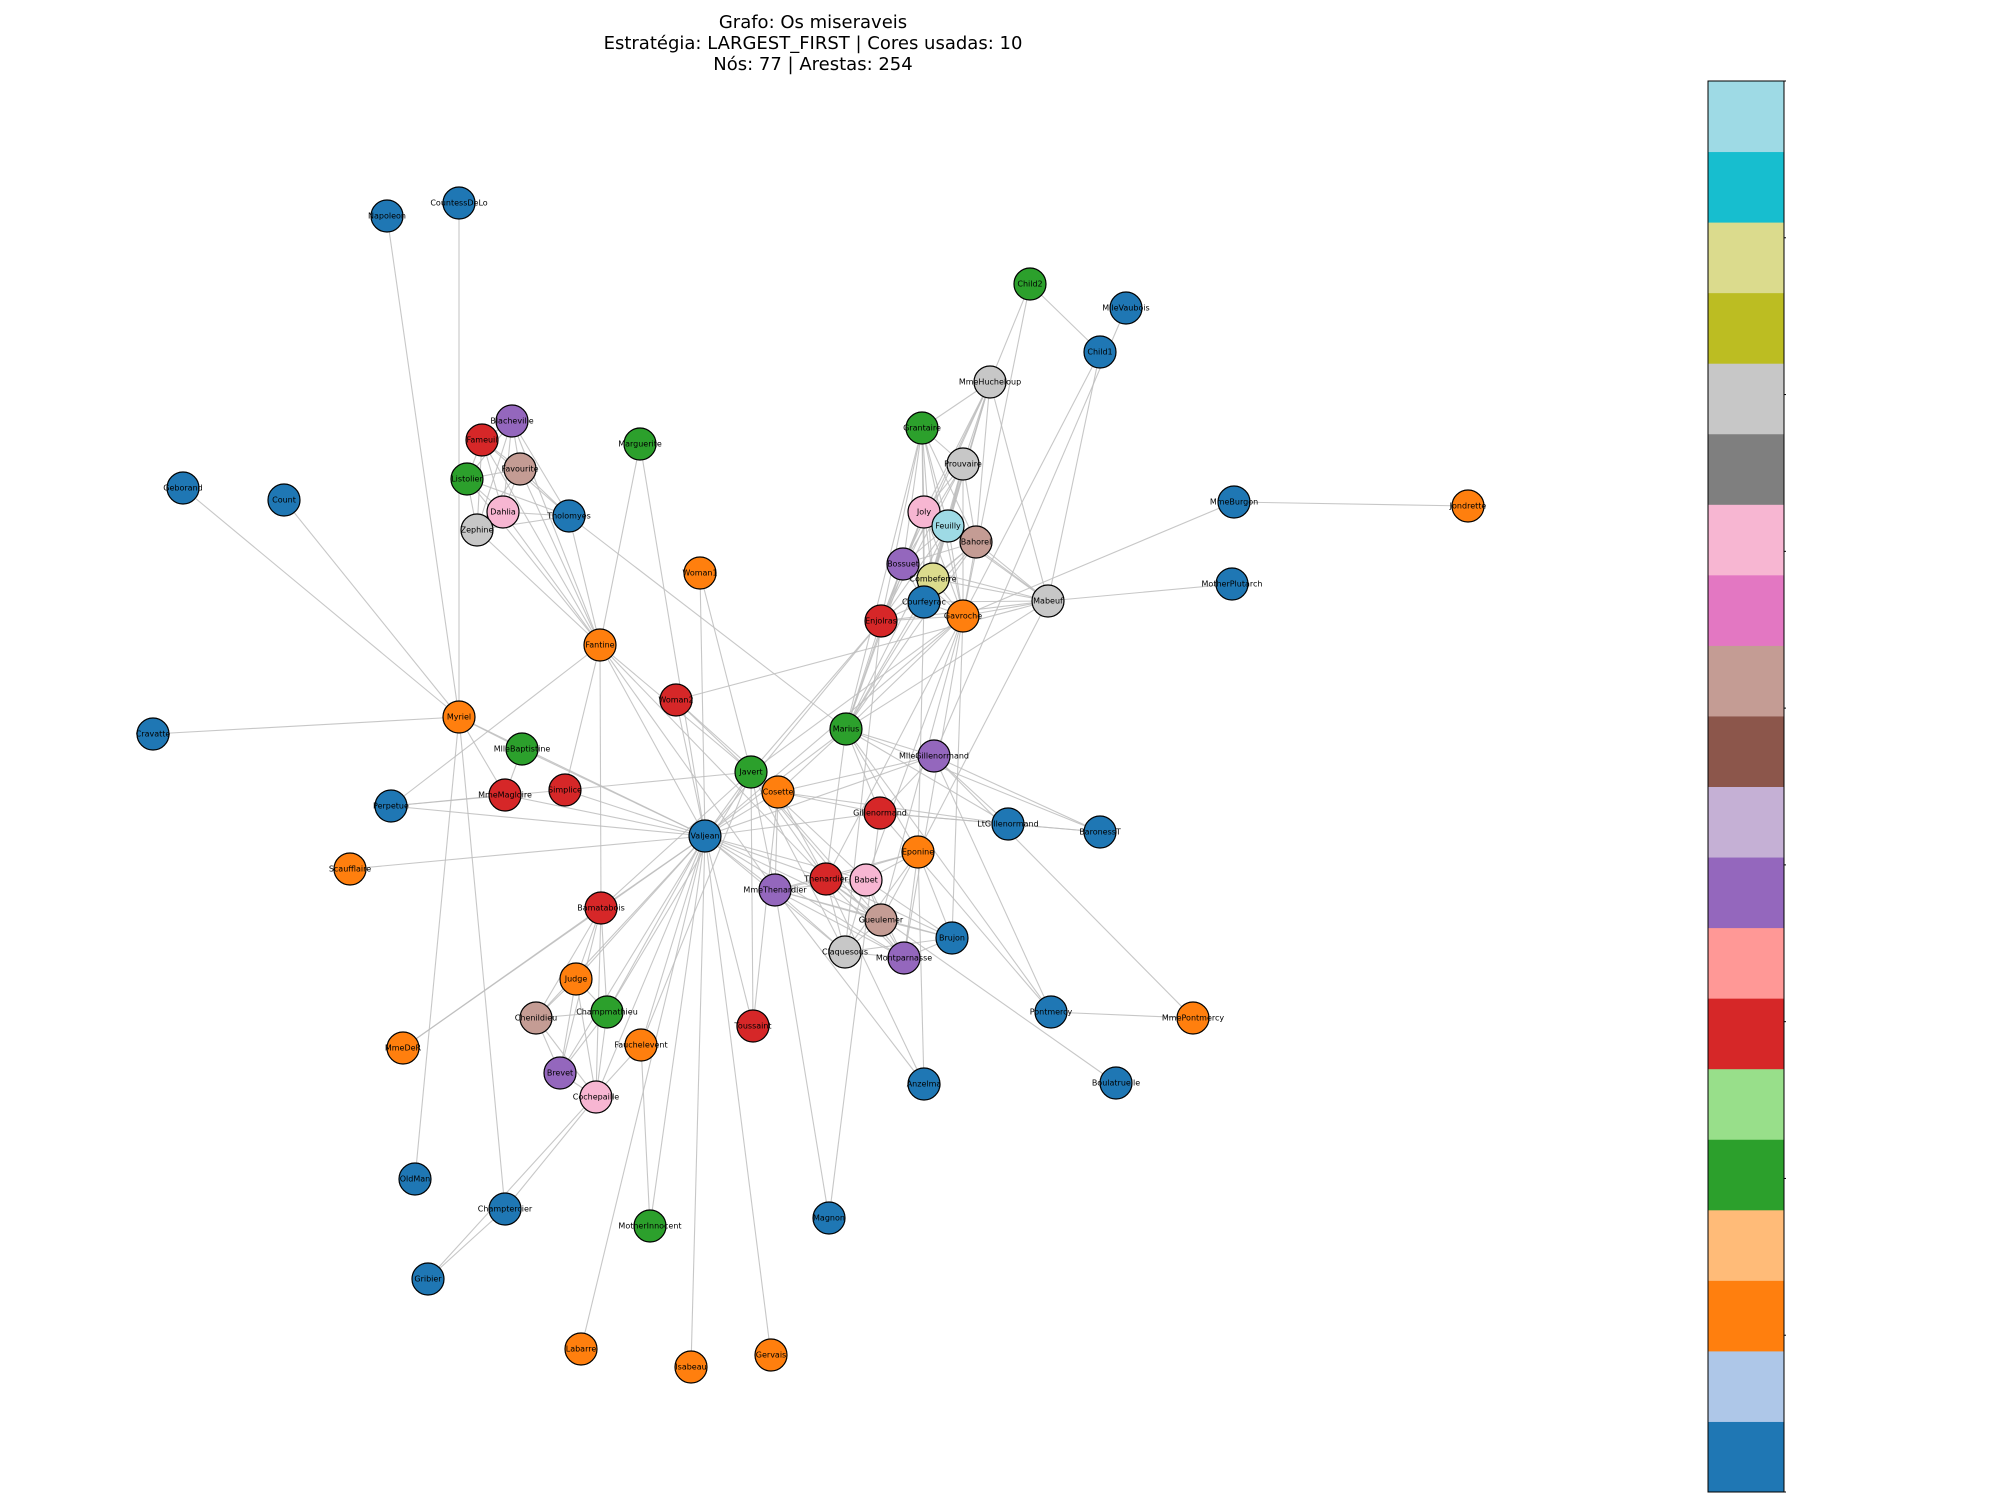 The width and height of the screenshot is (2000, 1510). Describe the element at coordinates (918, 852) in the screenshot. I see `node-Eponine: Eponine` at that location.